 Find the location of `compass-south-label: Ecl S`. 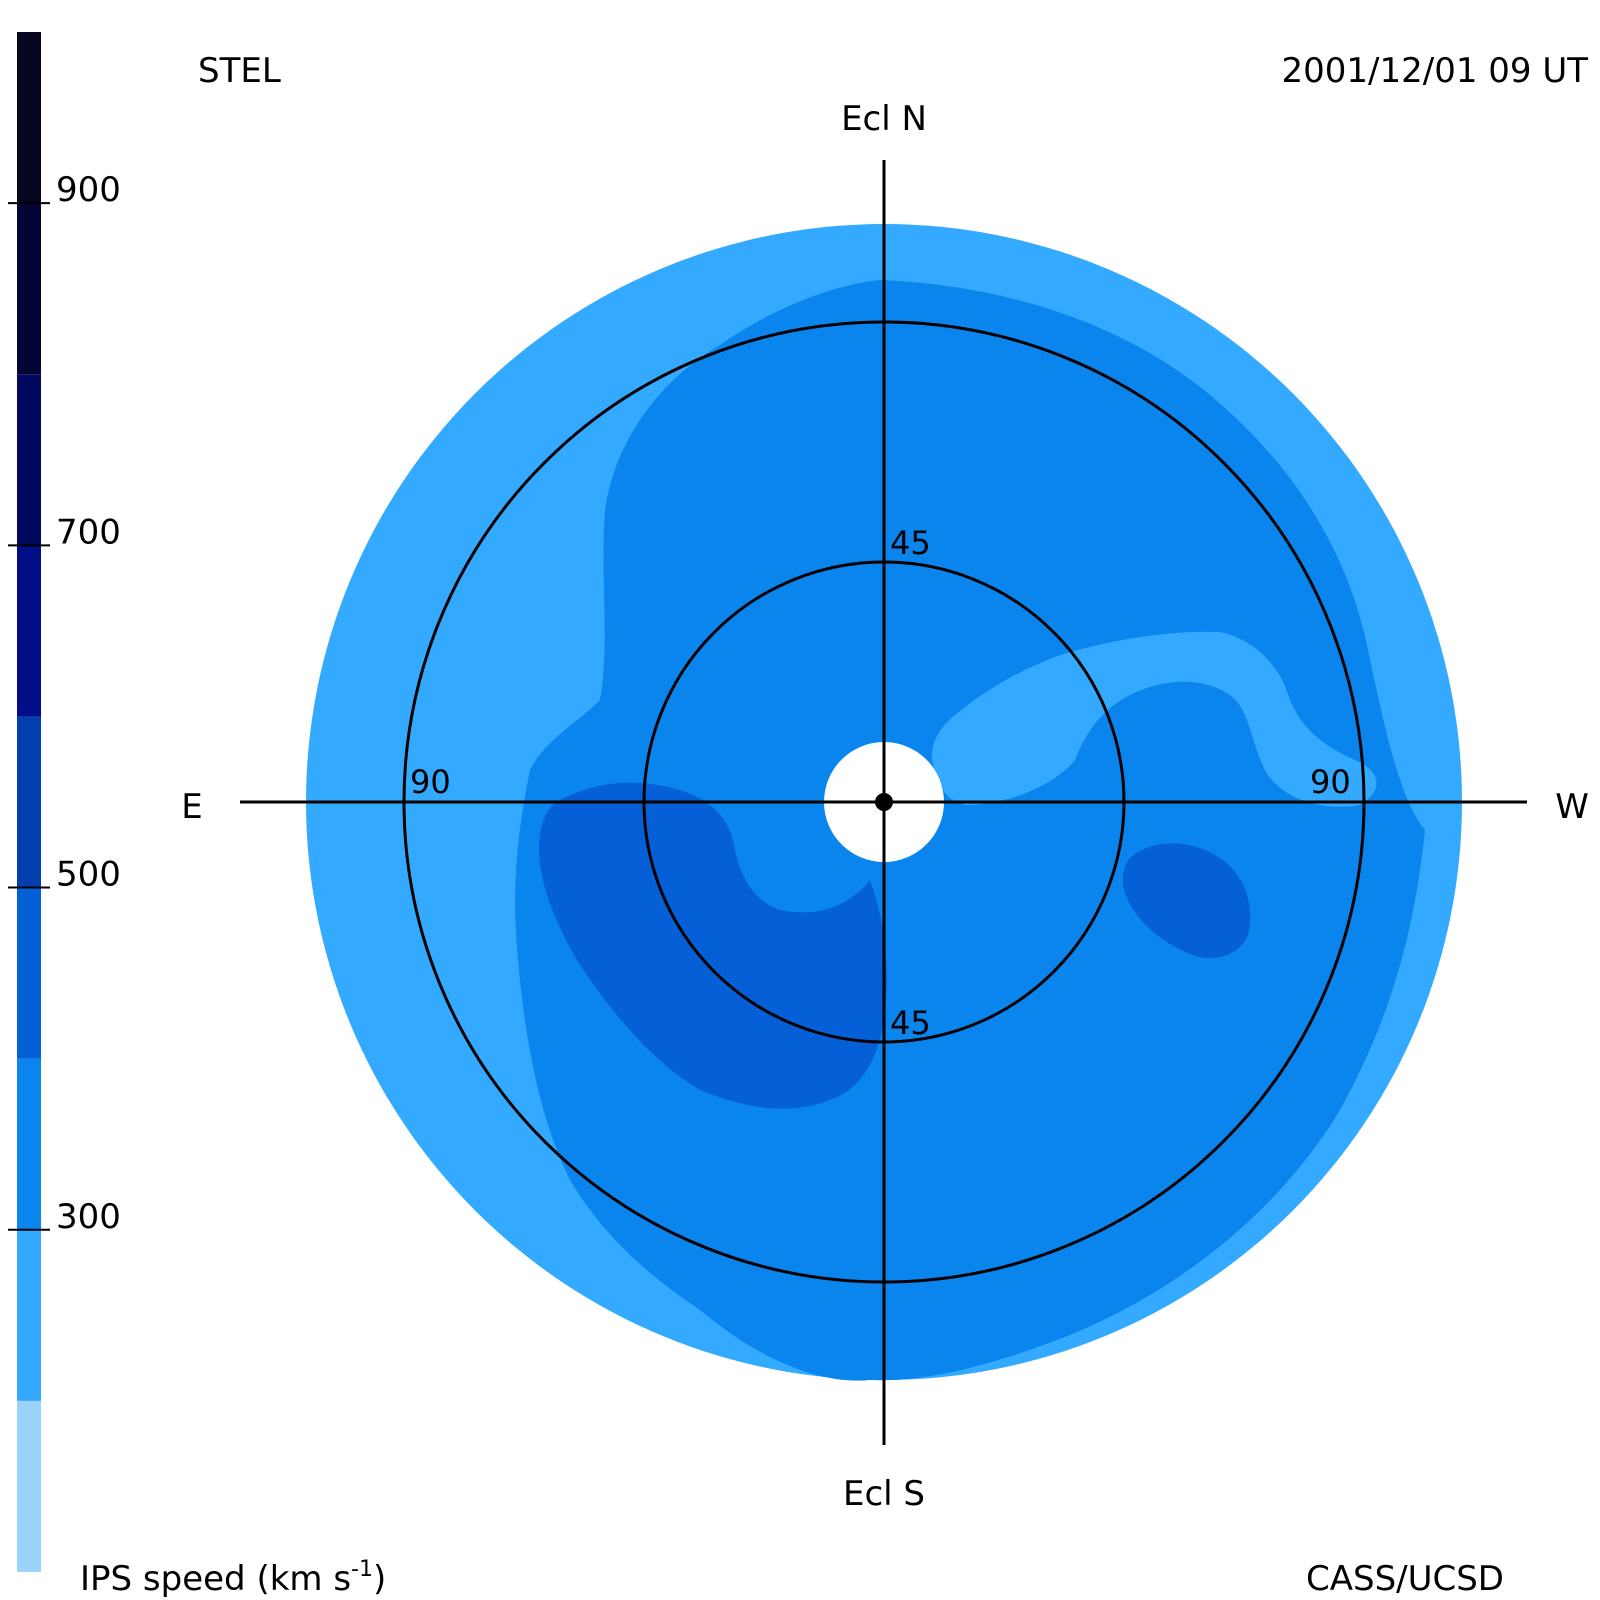

compass-south-label: Ecl S is located at coordinates (884, 1494).